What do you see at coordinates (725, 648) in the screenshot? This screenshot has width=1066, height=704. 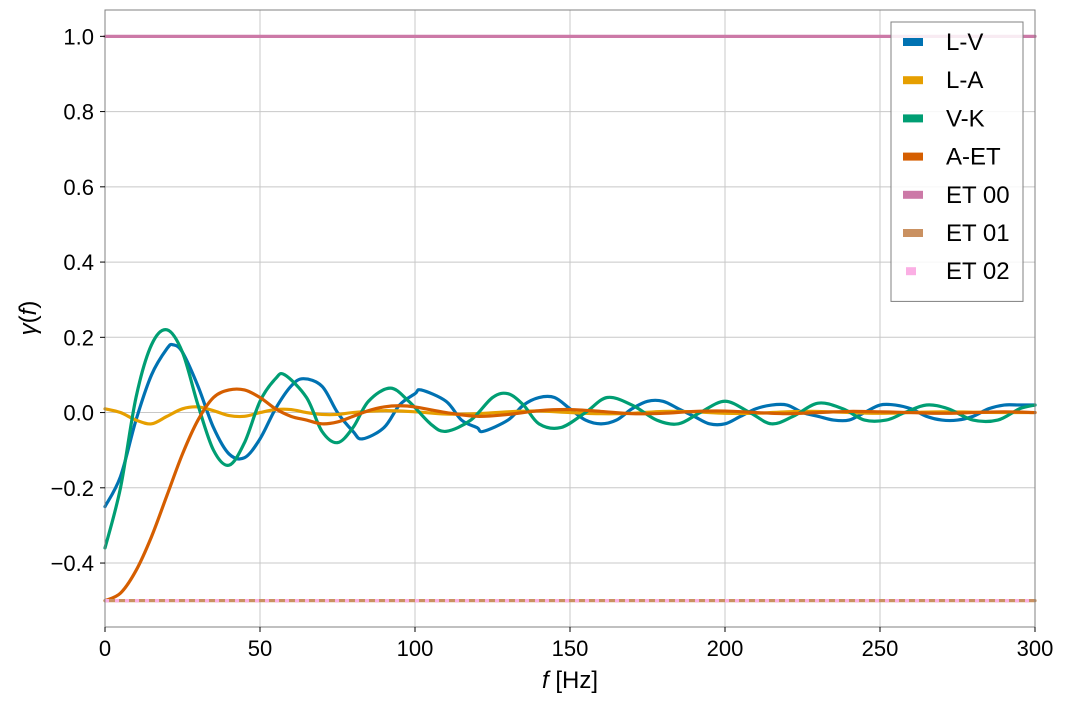 I see `x-tick-label: 200` at bounding box center [725, 648].